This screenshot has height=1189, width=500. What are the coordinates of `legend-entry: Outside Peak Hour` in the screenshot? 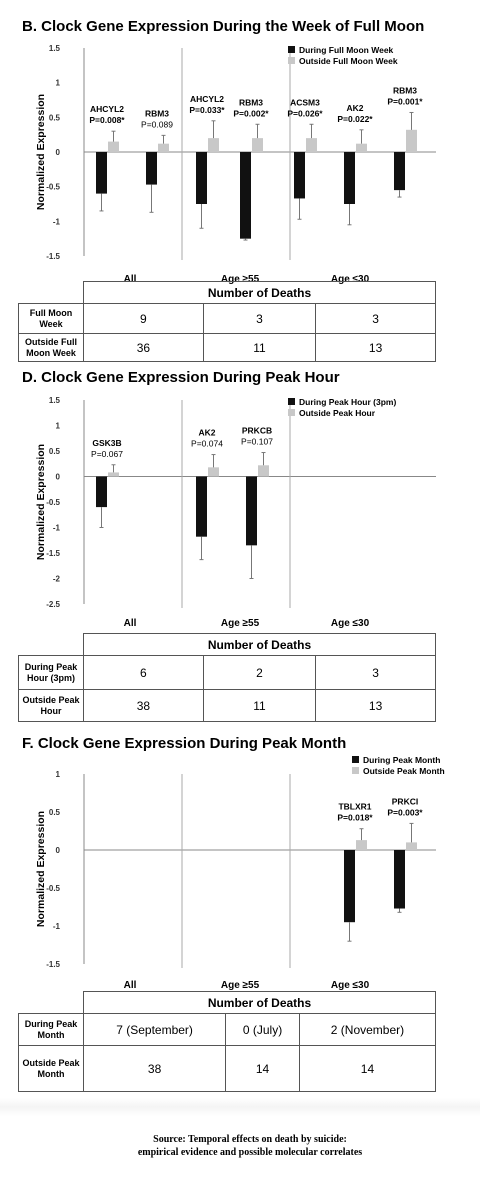 It's located at (337, 413).